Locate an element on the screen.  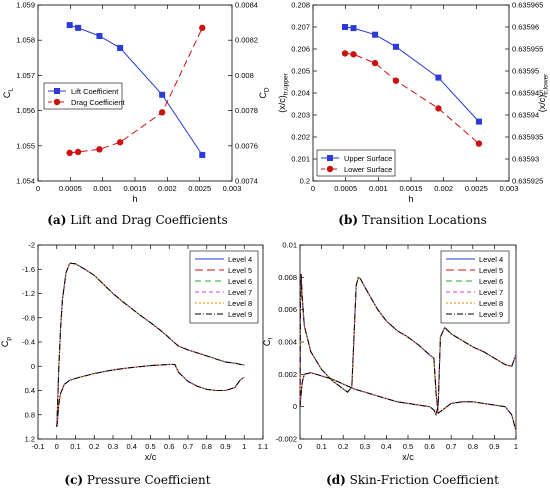
caption-b-text: Transition Locations is located at coordinates (424, 220).